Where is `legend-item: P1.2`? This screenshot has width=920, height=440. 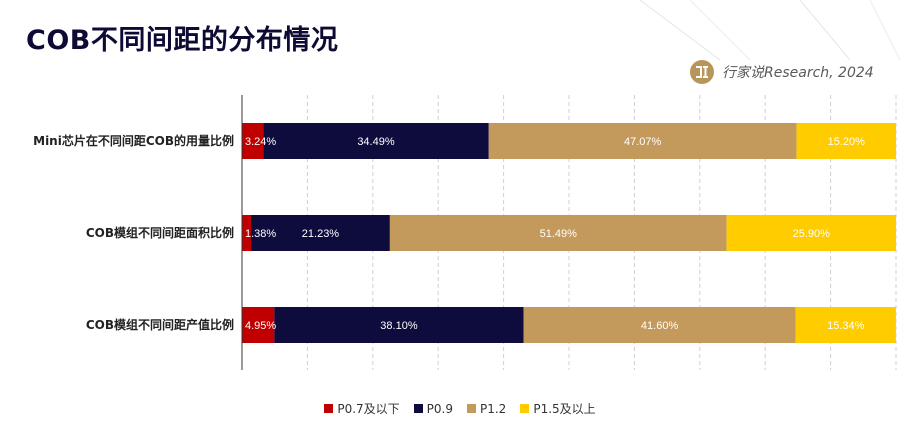
legend-item: P1.2 is located at coordinates (486, 408).